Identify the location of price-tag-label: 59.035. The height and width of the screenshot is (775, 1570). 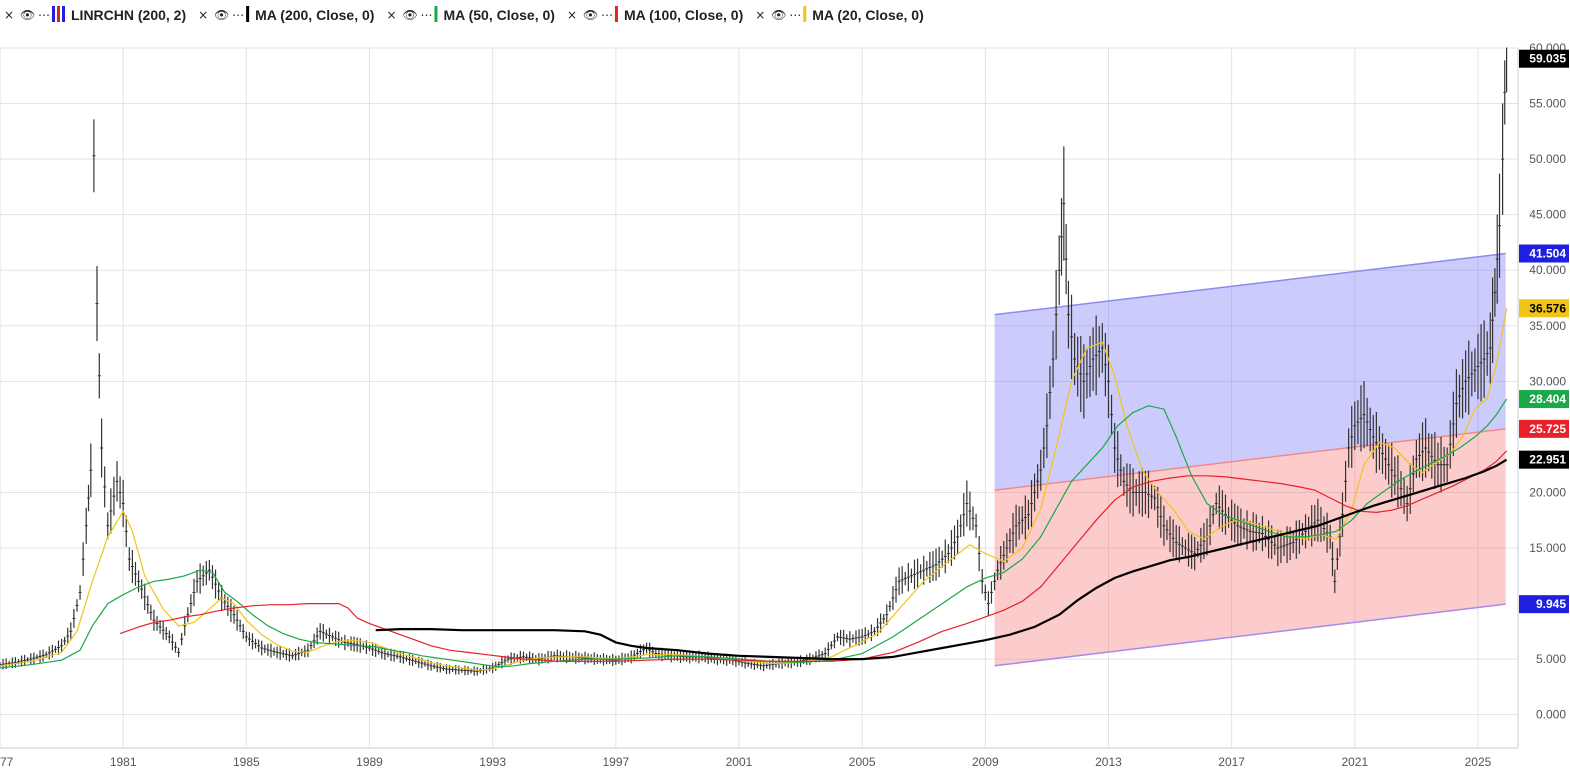
(1547, 59).